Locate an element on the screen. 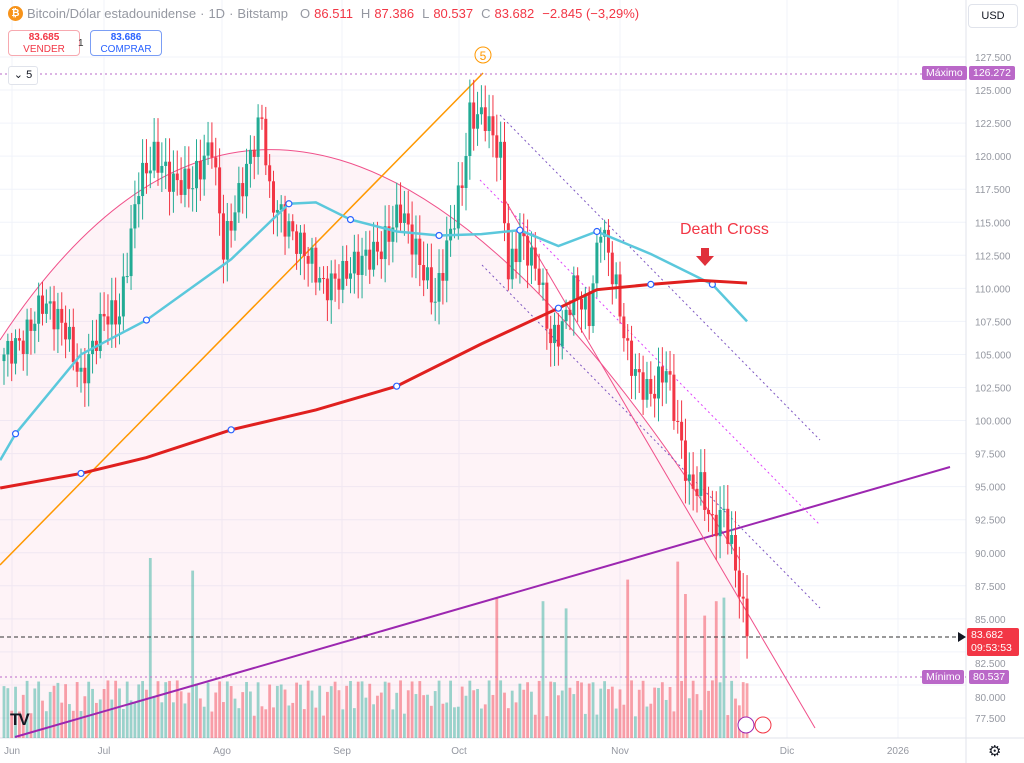 This screenshot has height=763, width=1024. last-price-marker is located at coordinates (962, 637).